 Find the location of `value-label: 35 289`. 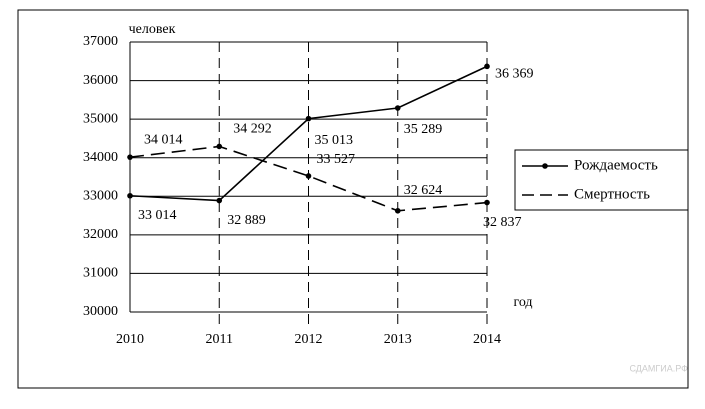

value-label: 35 289 is located at coordinates (423, 129).